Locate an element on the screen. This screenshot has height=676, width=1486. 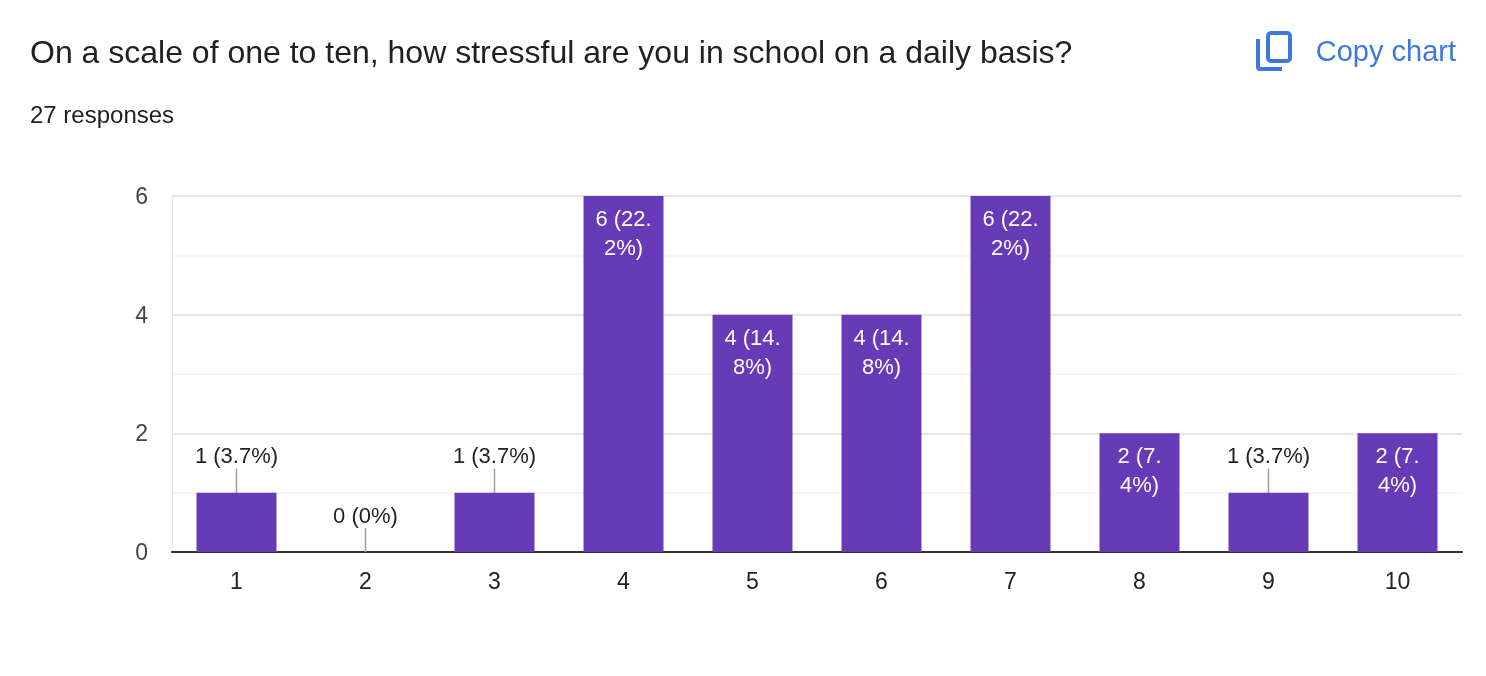
data-label: 0 (0%) is located at coordinates (365, 515).